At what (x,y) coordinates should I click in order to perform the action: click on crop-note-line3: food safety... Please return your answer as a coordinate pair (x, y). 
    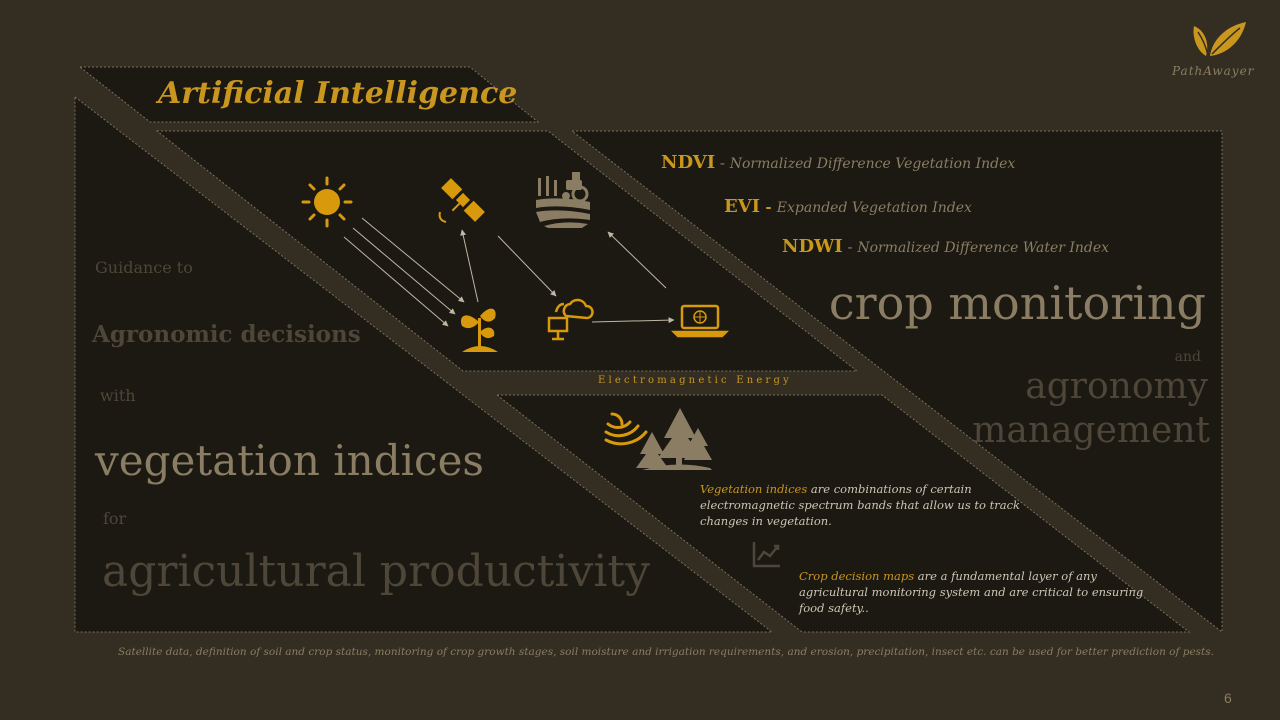
    Looking at the image, I should click on (834, 608).